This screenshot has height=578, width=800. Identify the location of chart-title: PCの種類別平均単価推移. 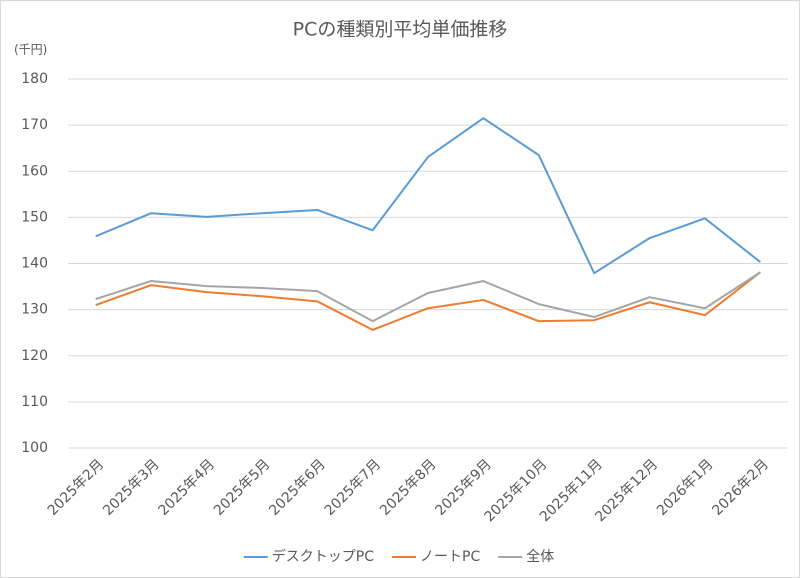
(400, 30).